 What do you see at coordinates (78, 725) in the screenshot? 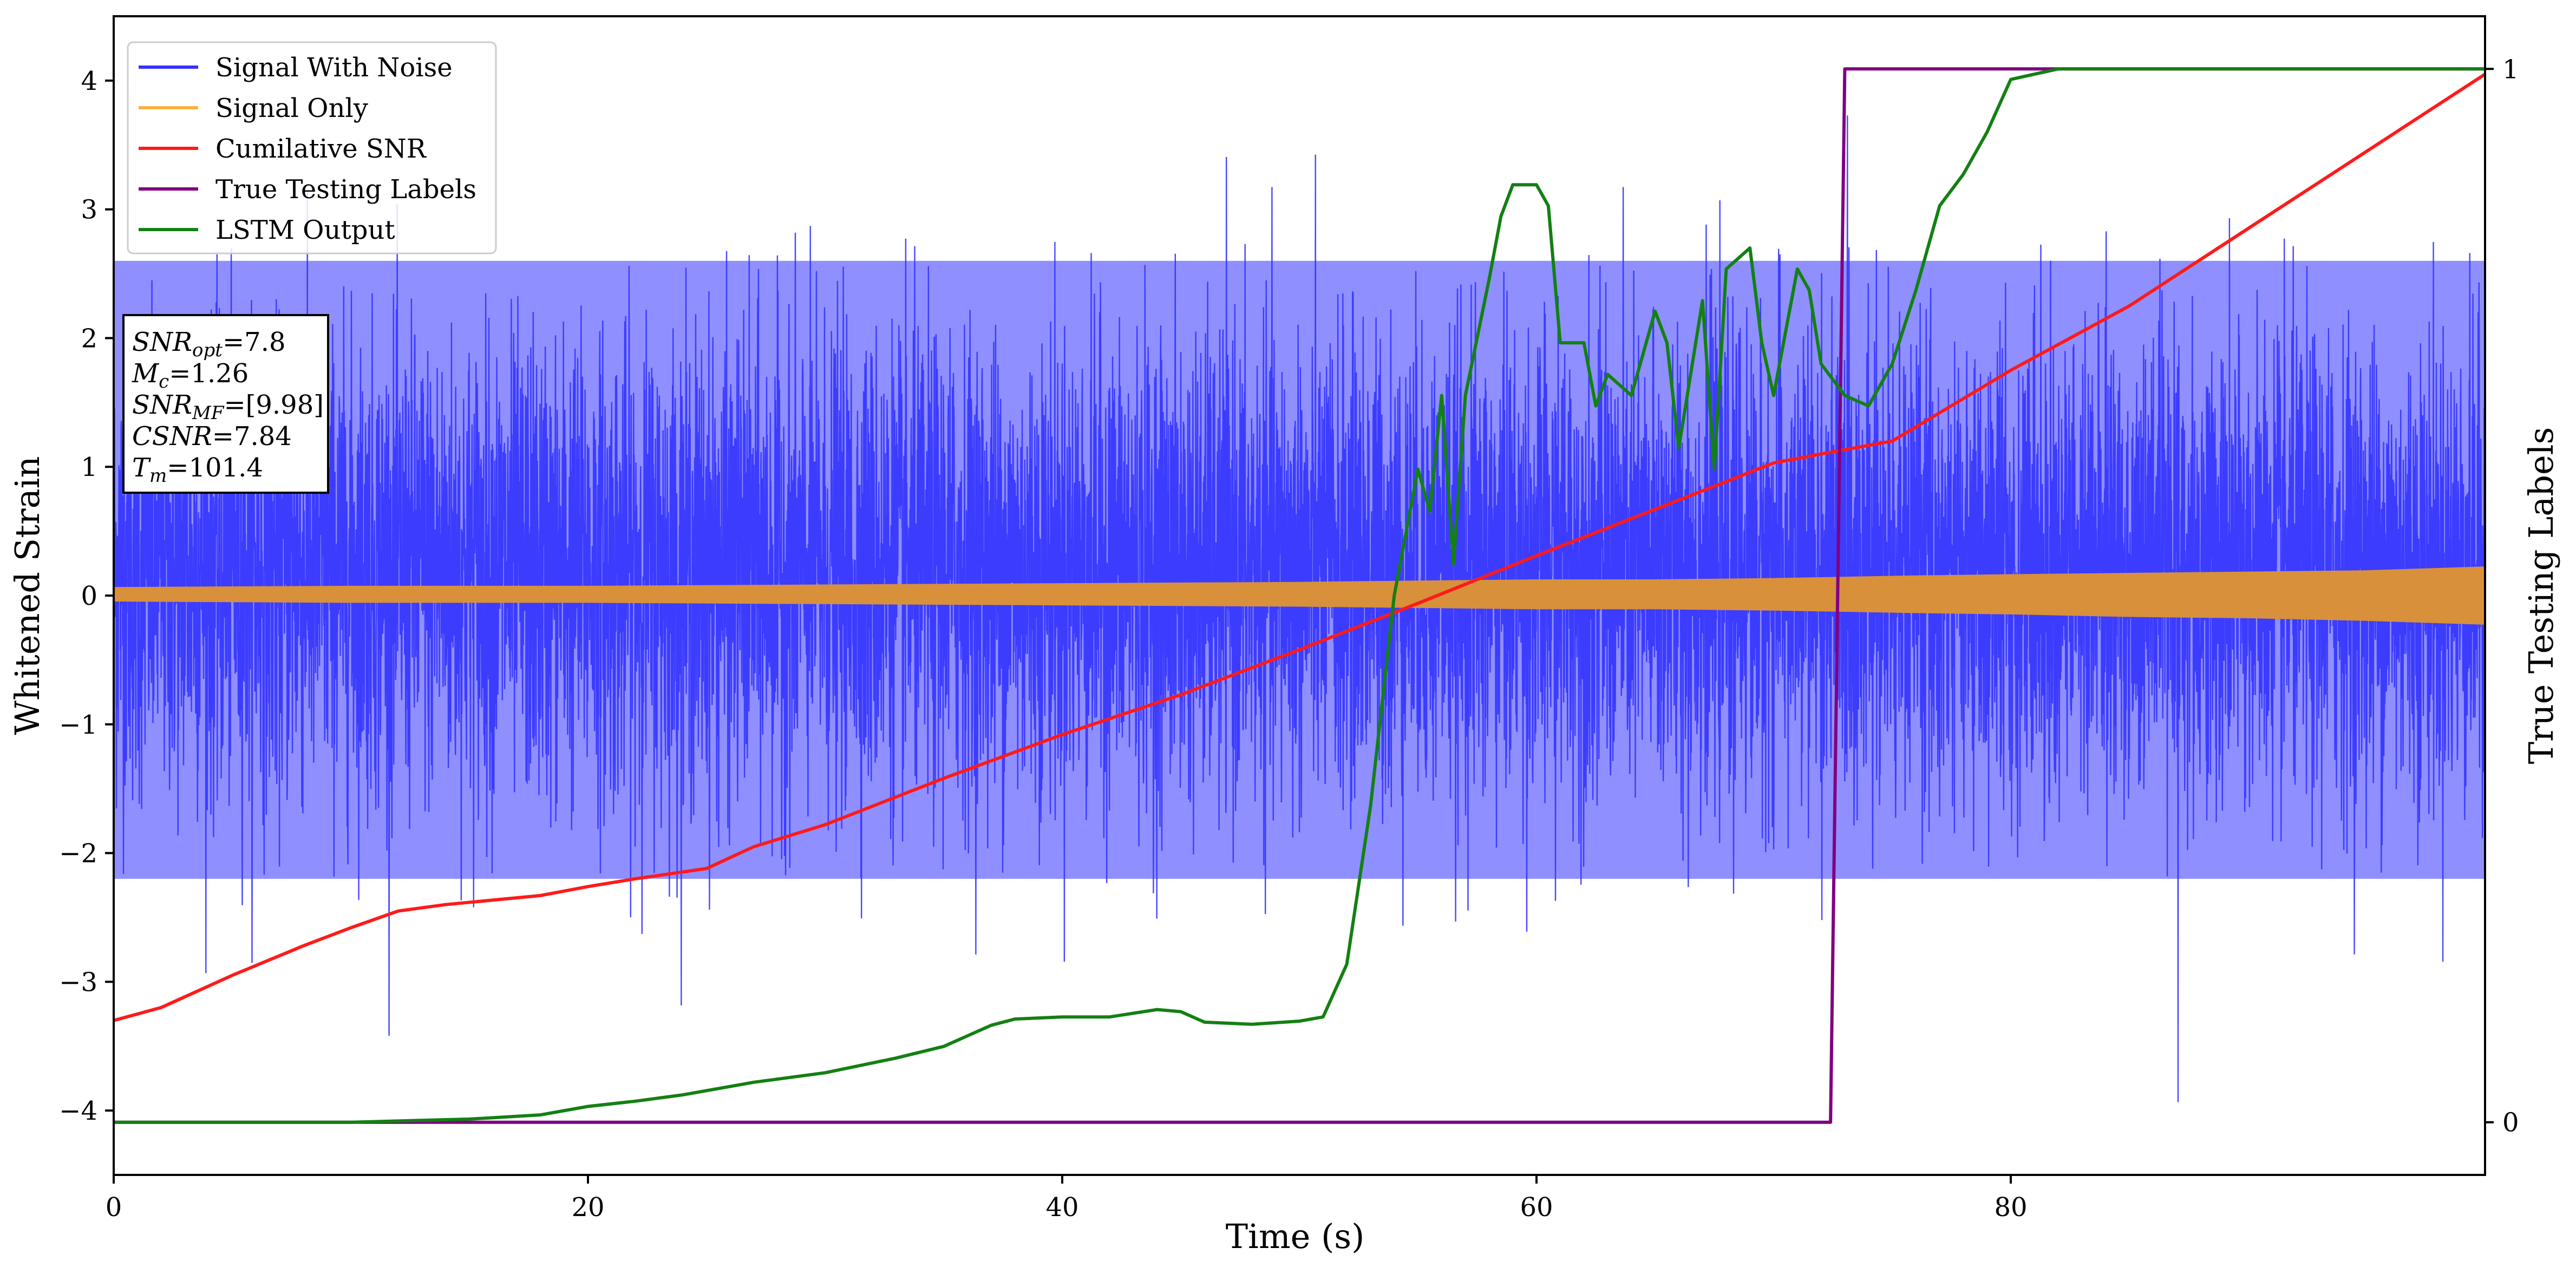
I see `y-tick-label: −1` at bounding box center [78, 725].